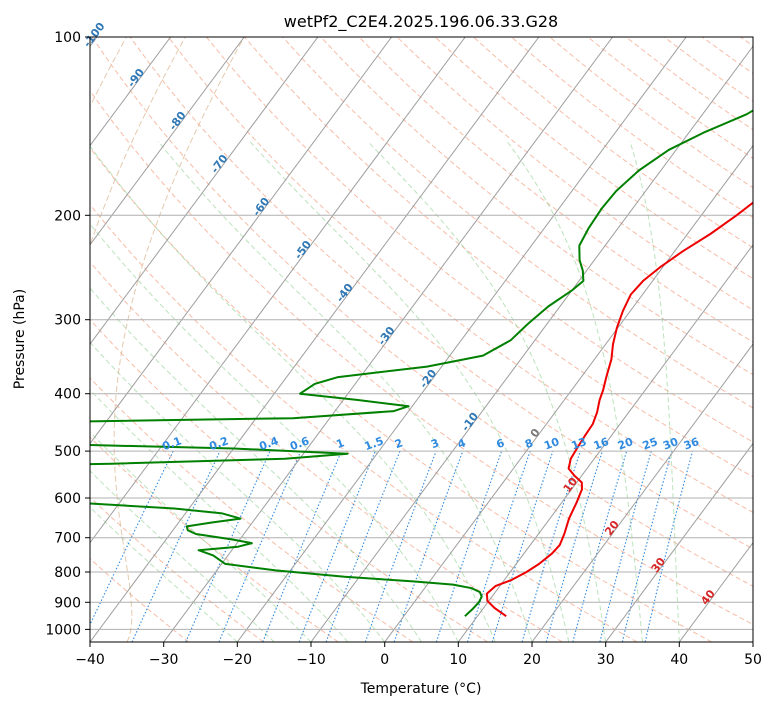 The height and width of the screenshot is (708, 775). What do you see at coordinates (67, 573) in the screenshot?
I see `y-tick-label: 800` at bounding box center [67, 573].